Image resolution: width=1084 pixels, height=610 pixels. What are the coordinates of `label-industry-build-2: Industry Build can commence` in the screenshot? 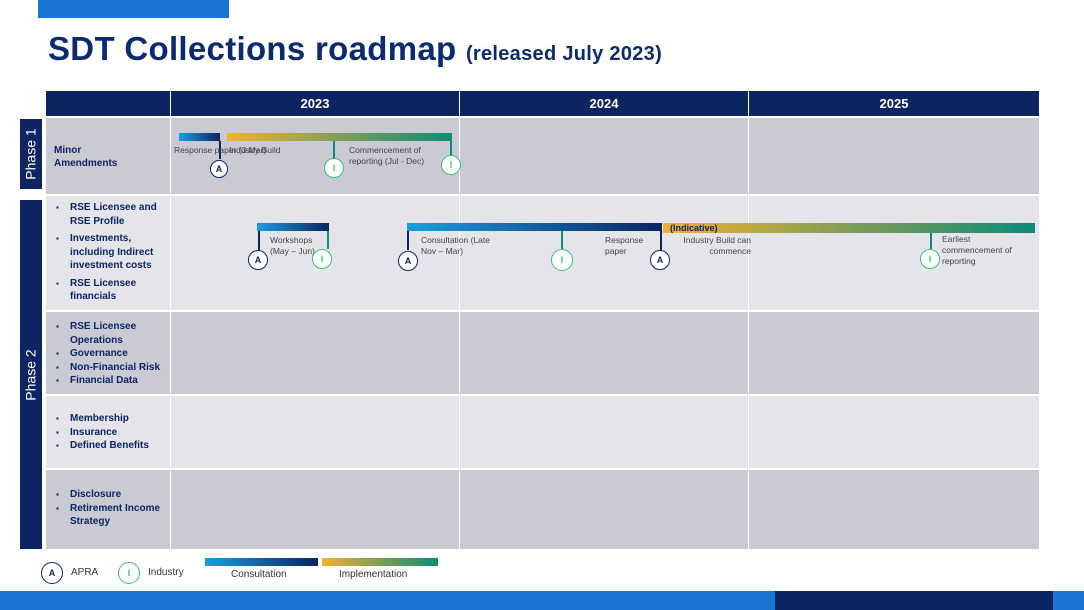 It's located at (717, 245).